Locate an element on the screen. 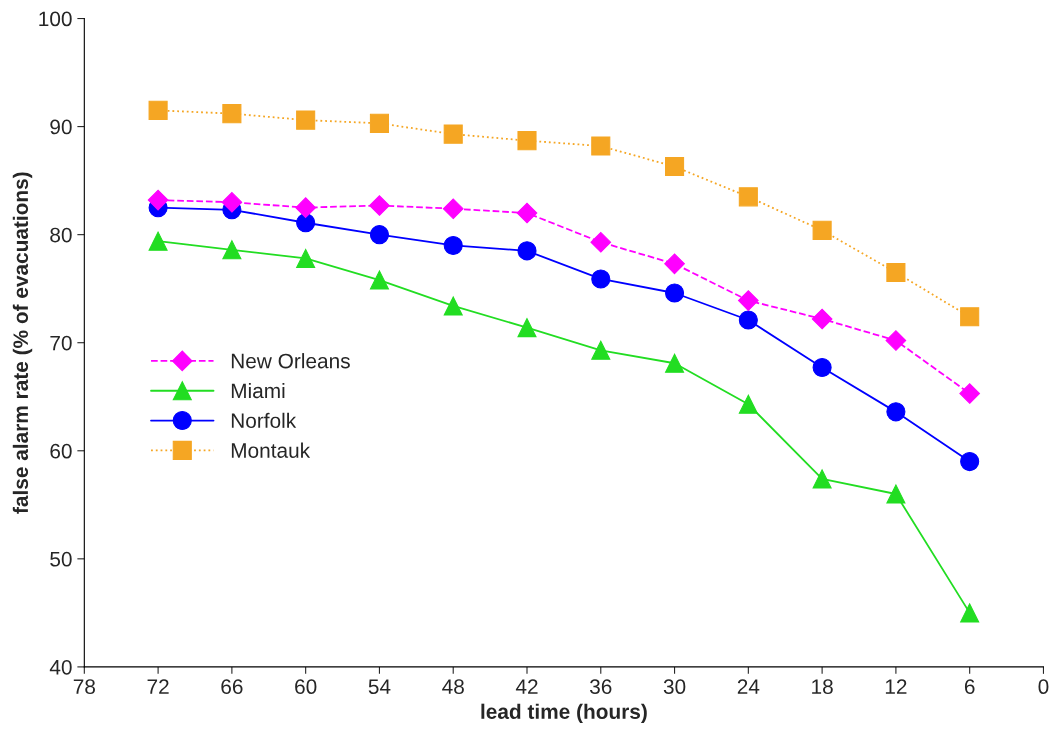 This screenshot has height=741, width=1054. x-axis-title: lead time (hours) is located at coordinates (564, 713).